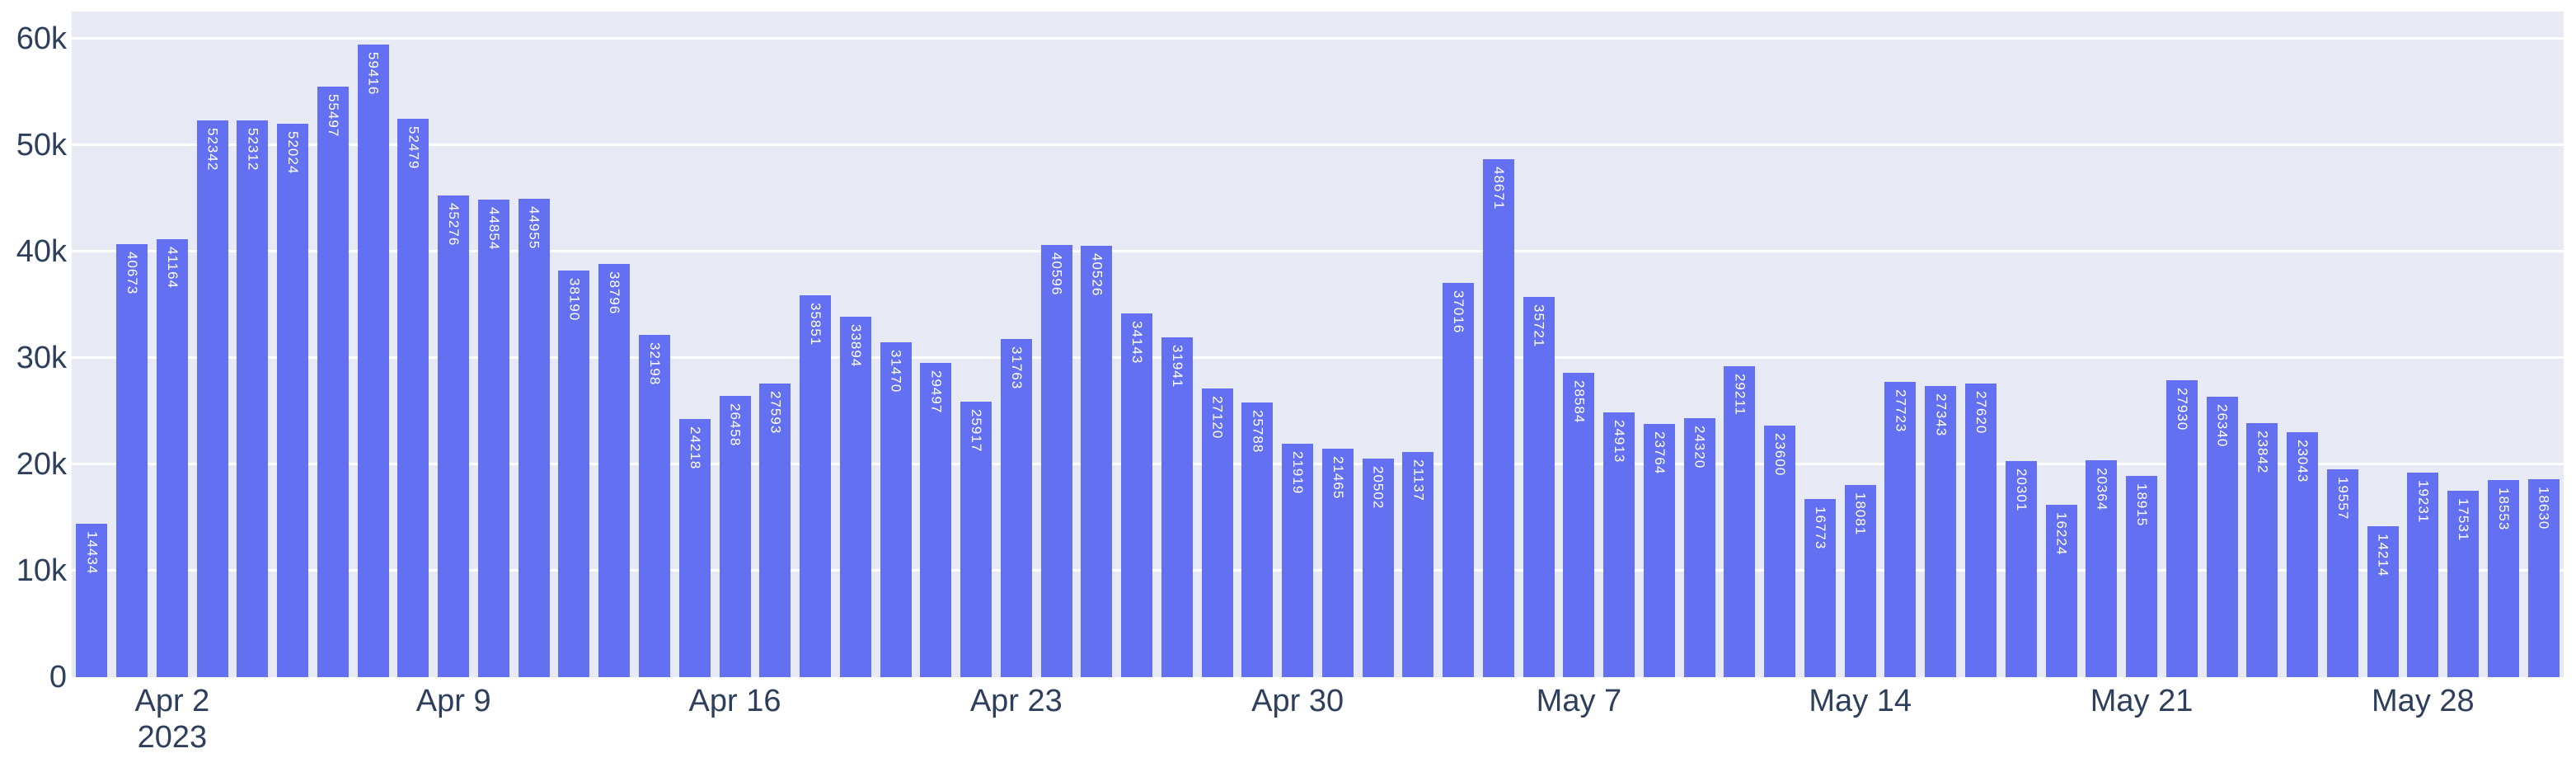 Image resolution: width=2576 pixels, height=772 pixels. I want to click on y-axis-tick-label-20k: 20k, so click(42, 464).